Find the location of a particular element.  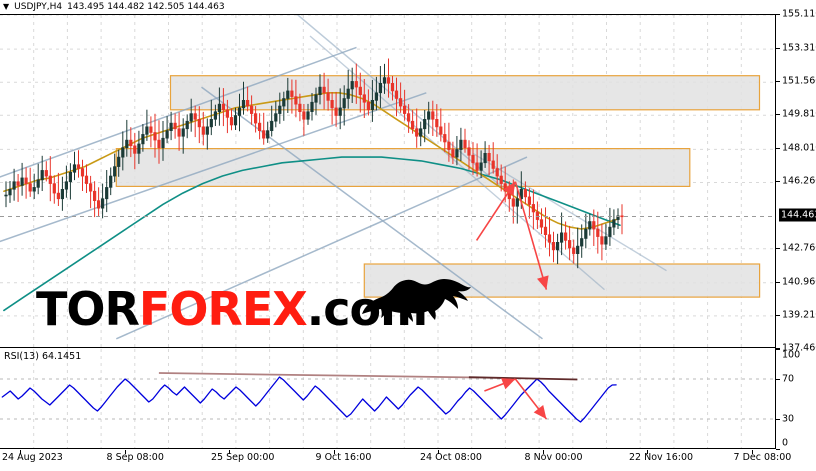

time-axis-label: 24 Oct 08:00 is located at coordinates (451, 457).